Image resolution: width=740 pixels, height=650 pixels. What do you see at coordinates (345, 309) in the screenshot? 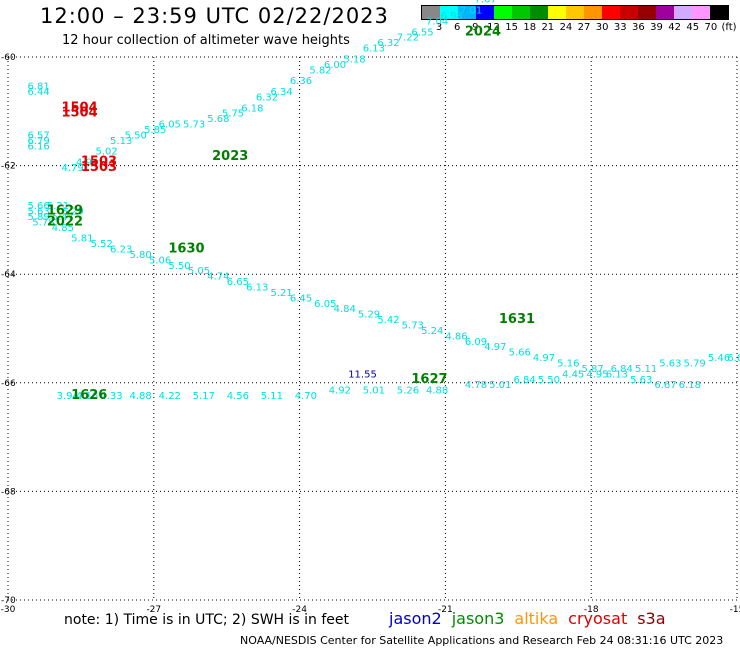
I see `wave-height-label: 4.84` at bounding box center [345, 309].